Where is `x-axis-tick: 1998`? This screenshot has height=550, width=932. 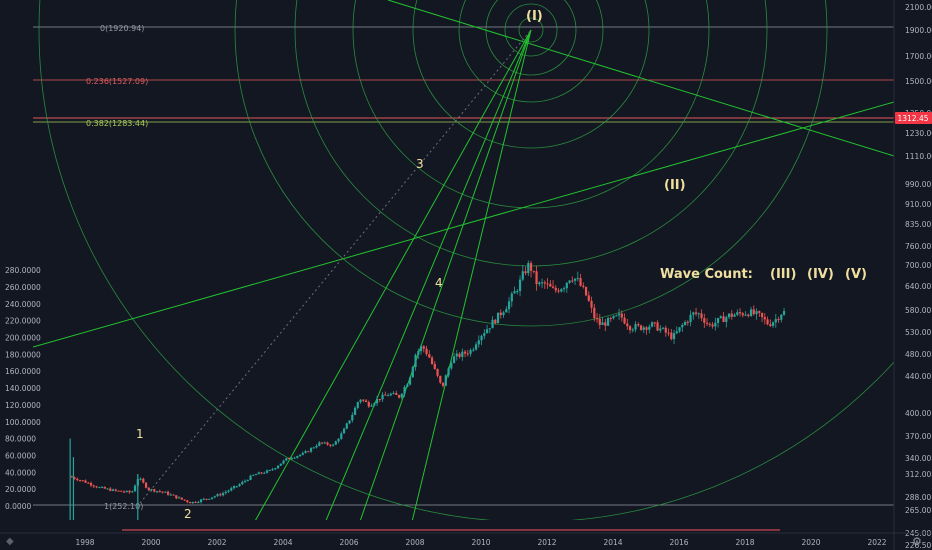
x-axis-tick: 1998 is located at coordinates (84, 542).